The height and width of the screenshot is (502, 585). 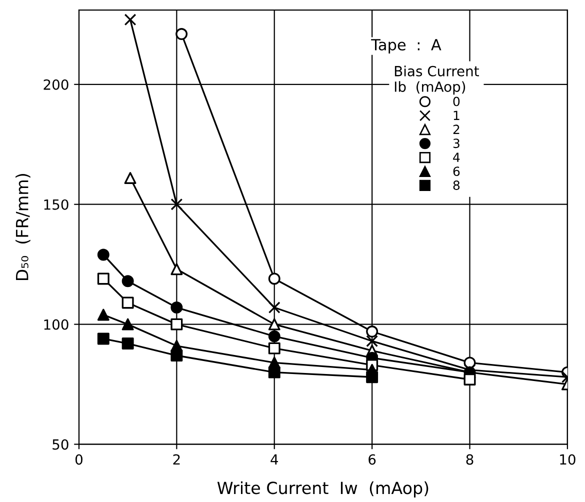 What do you see at coordinates (456, 157) in the screenshot?
I see `legend-label: 4` at bounding box center [456, 157].